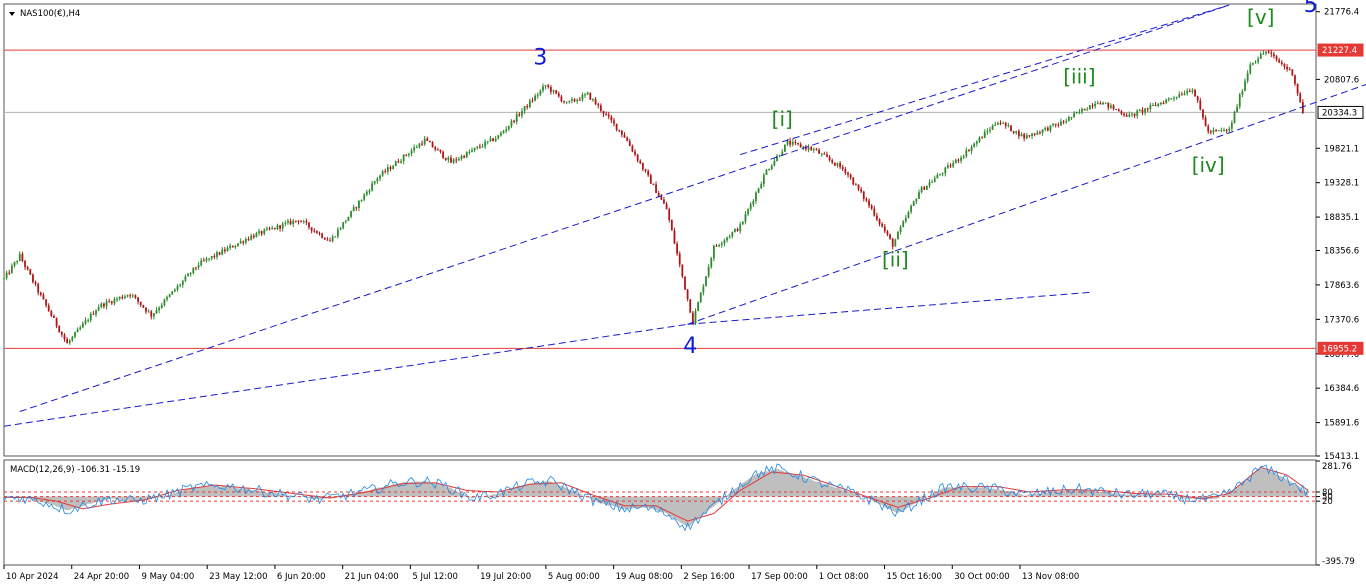 The width and height of the screenshot is (1366, 588). I want to click on y-tick-label: 18356.6, so click(1341, 251).